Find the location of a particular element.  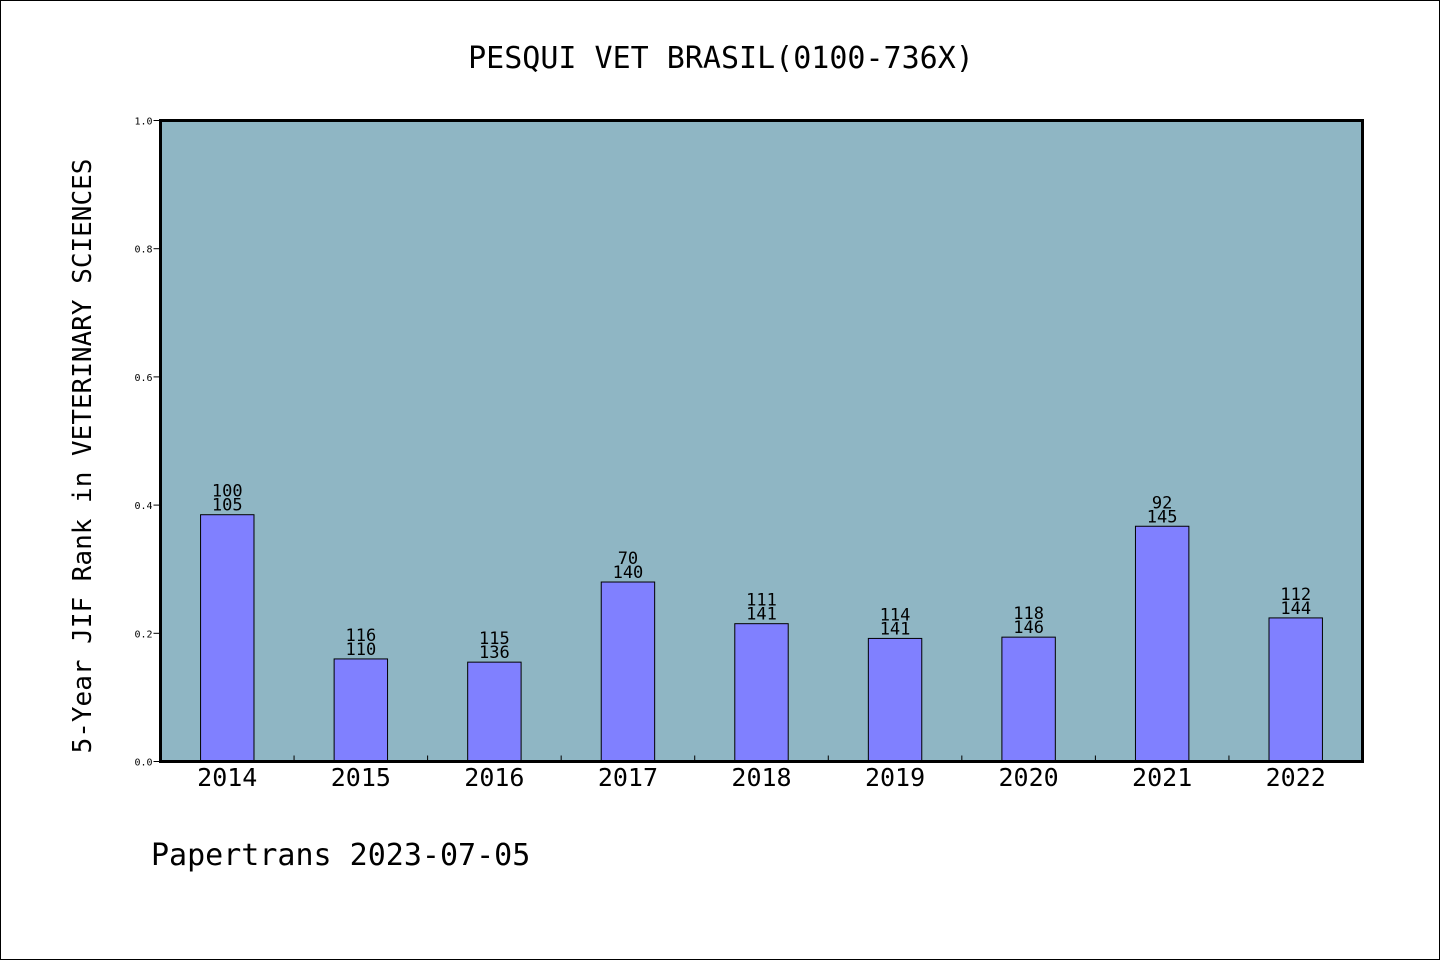

bar-2015 is located at coordinates (361, 710).